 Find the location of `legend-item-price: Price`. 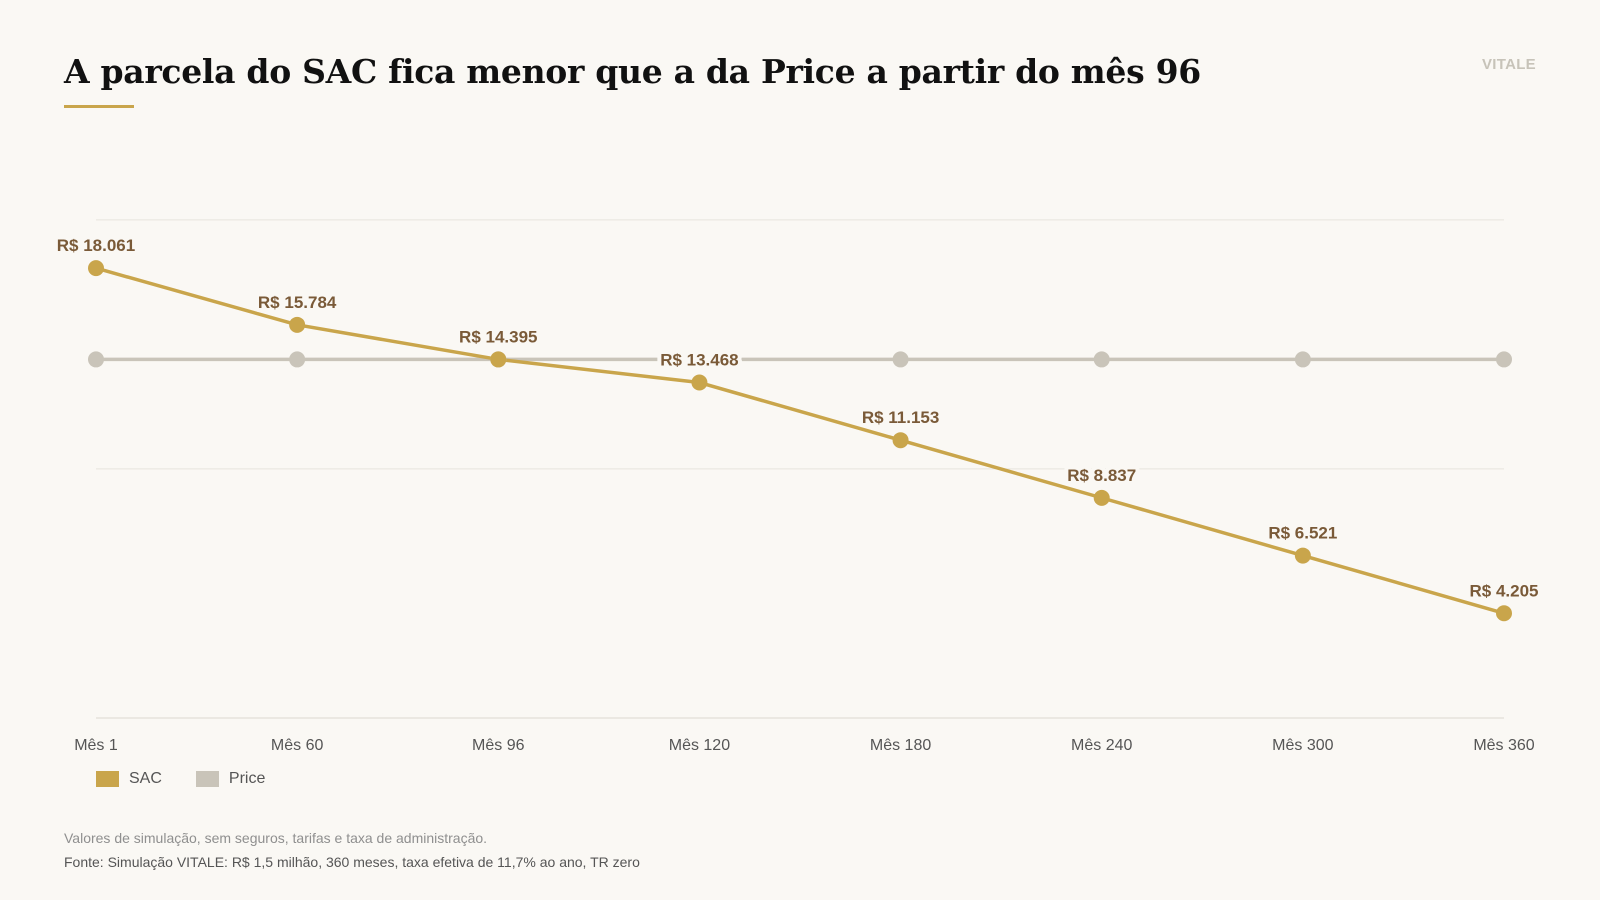

legend-item-price: Price is located at coordinates (230, 779).